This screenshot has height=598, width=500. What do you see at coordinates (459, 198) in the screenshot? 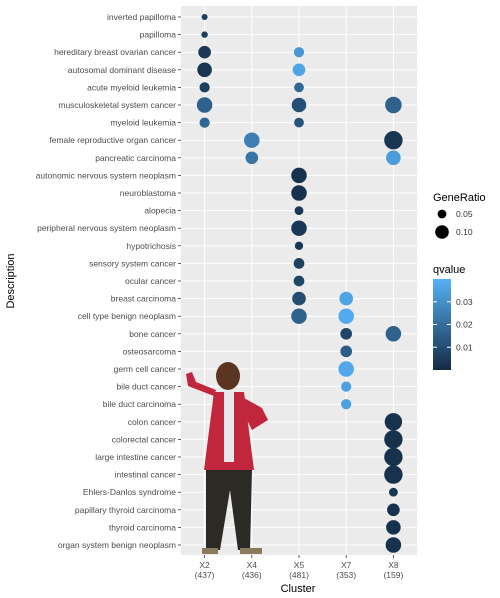
I see `size-legend-title: GeneRatio` at bounding box center [459, 198].